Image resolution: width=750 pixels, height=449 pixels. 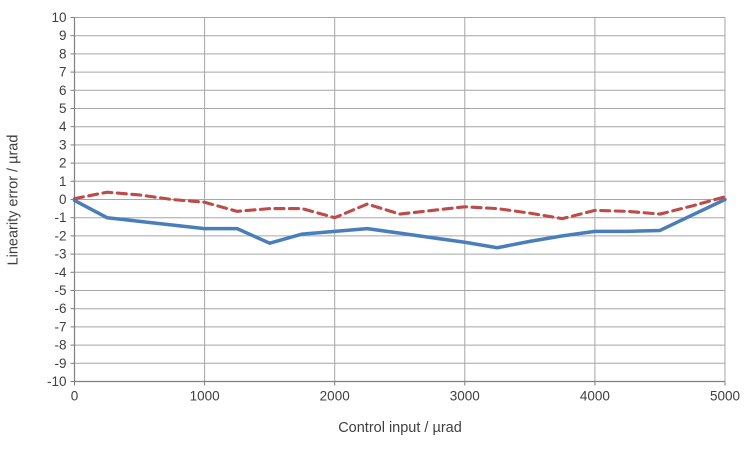 I want to click on y-tick-label: -6, so click(x=60, y=308).